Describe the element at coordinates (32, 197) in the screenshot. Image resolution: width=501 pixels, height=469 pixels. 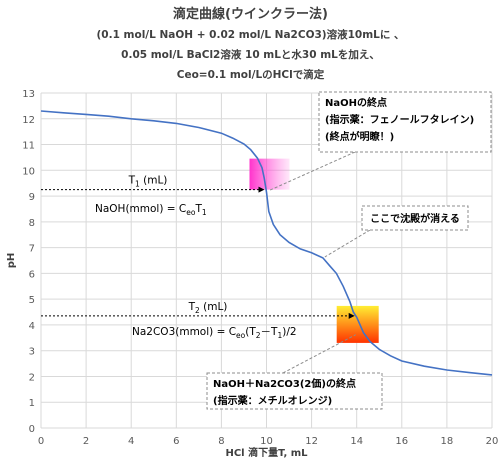
I see `y-tick-label: 9` at that location.